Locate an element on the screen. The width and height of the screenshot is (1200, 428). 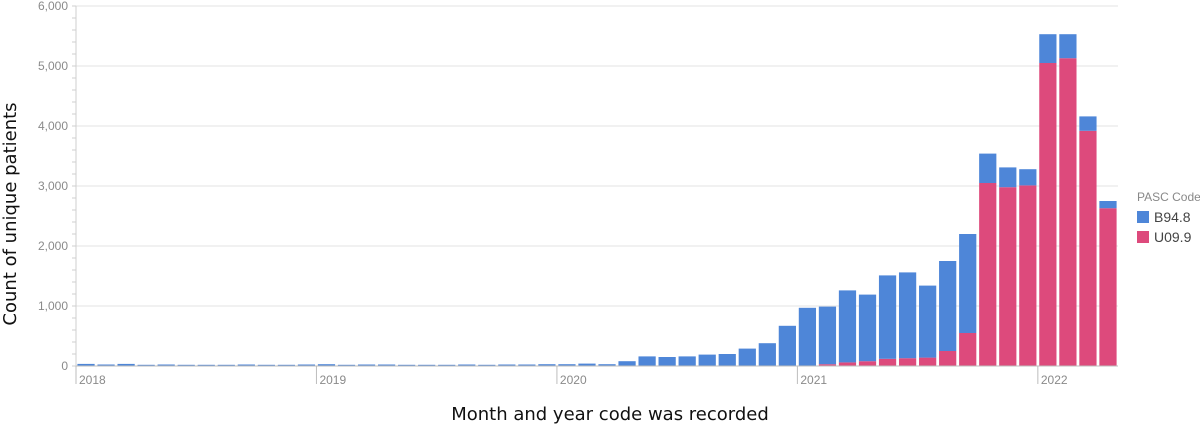
x-tick-label: 2022 is located at coordinates (1054, 380).